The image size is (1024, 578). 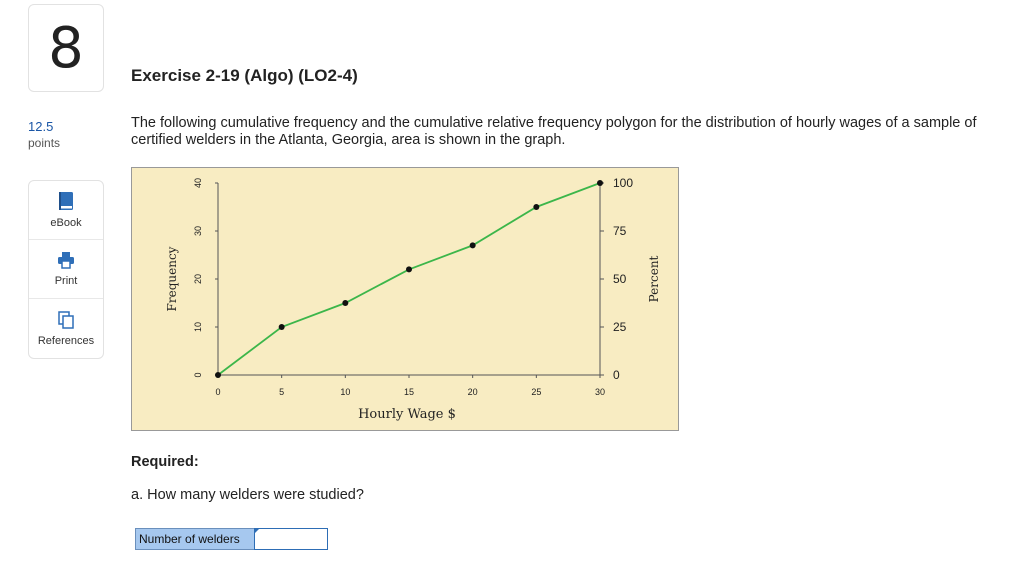 I want to click on references-button: References, so click(x=66, y=328).